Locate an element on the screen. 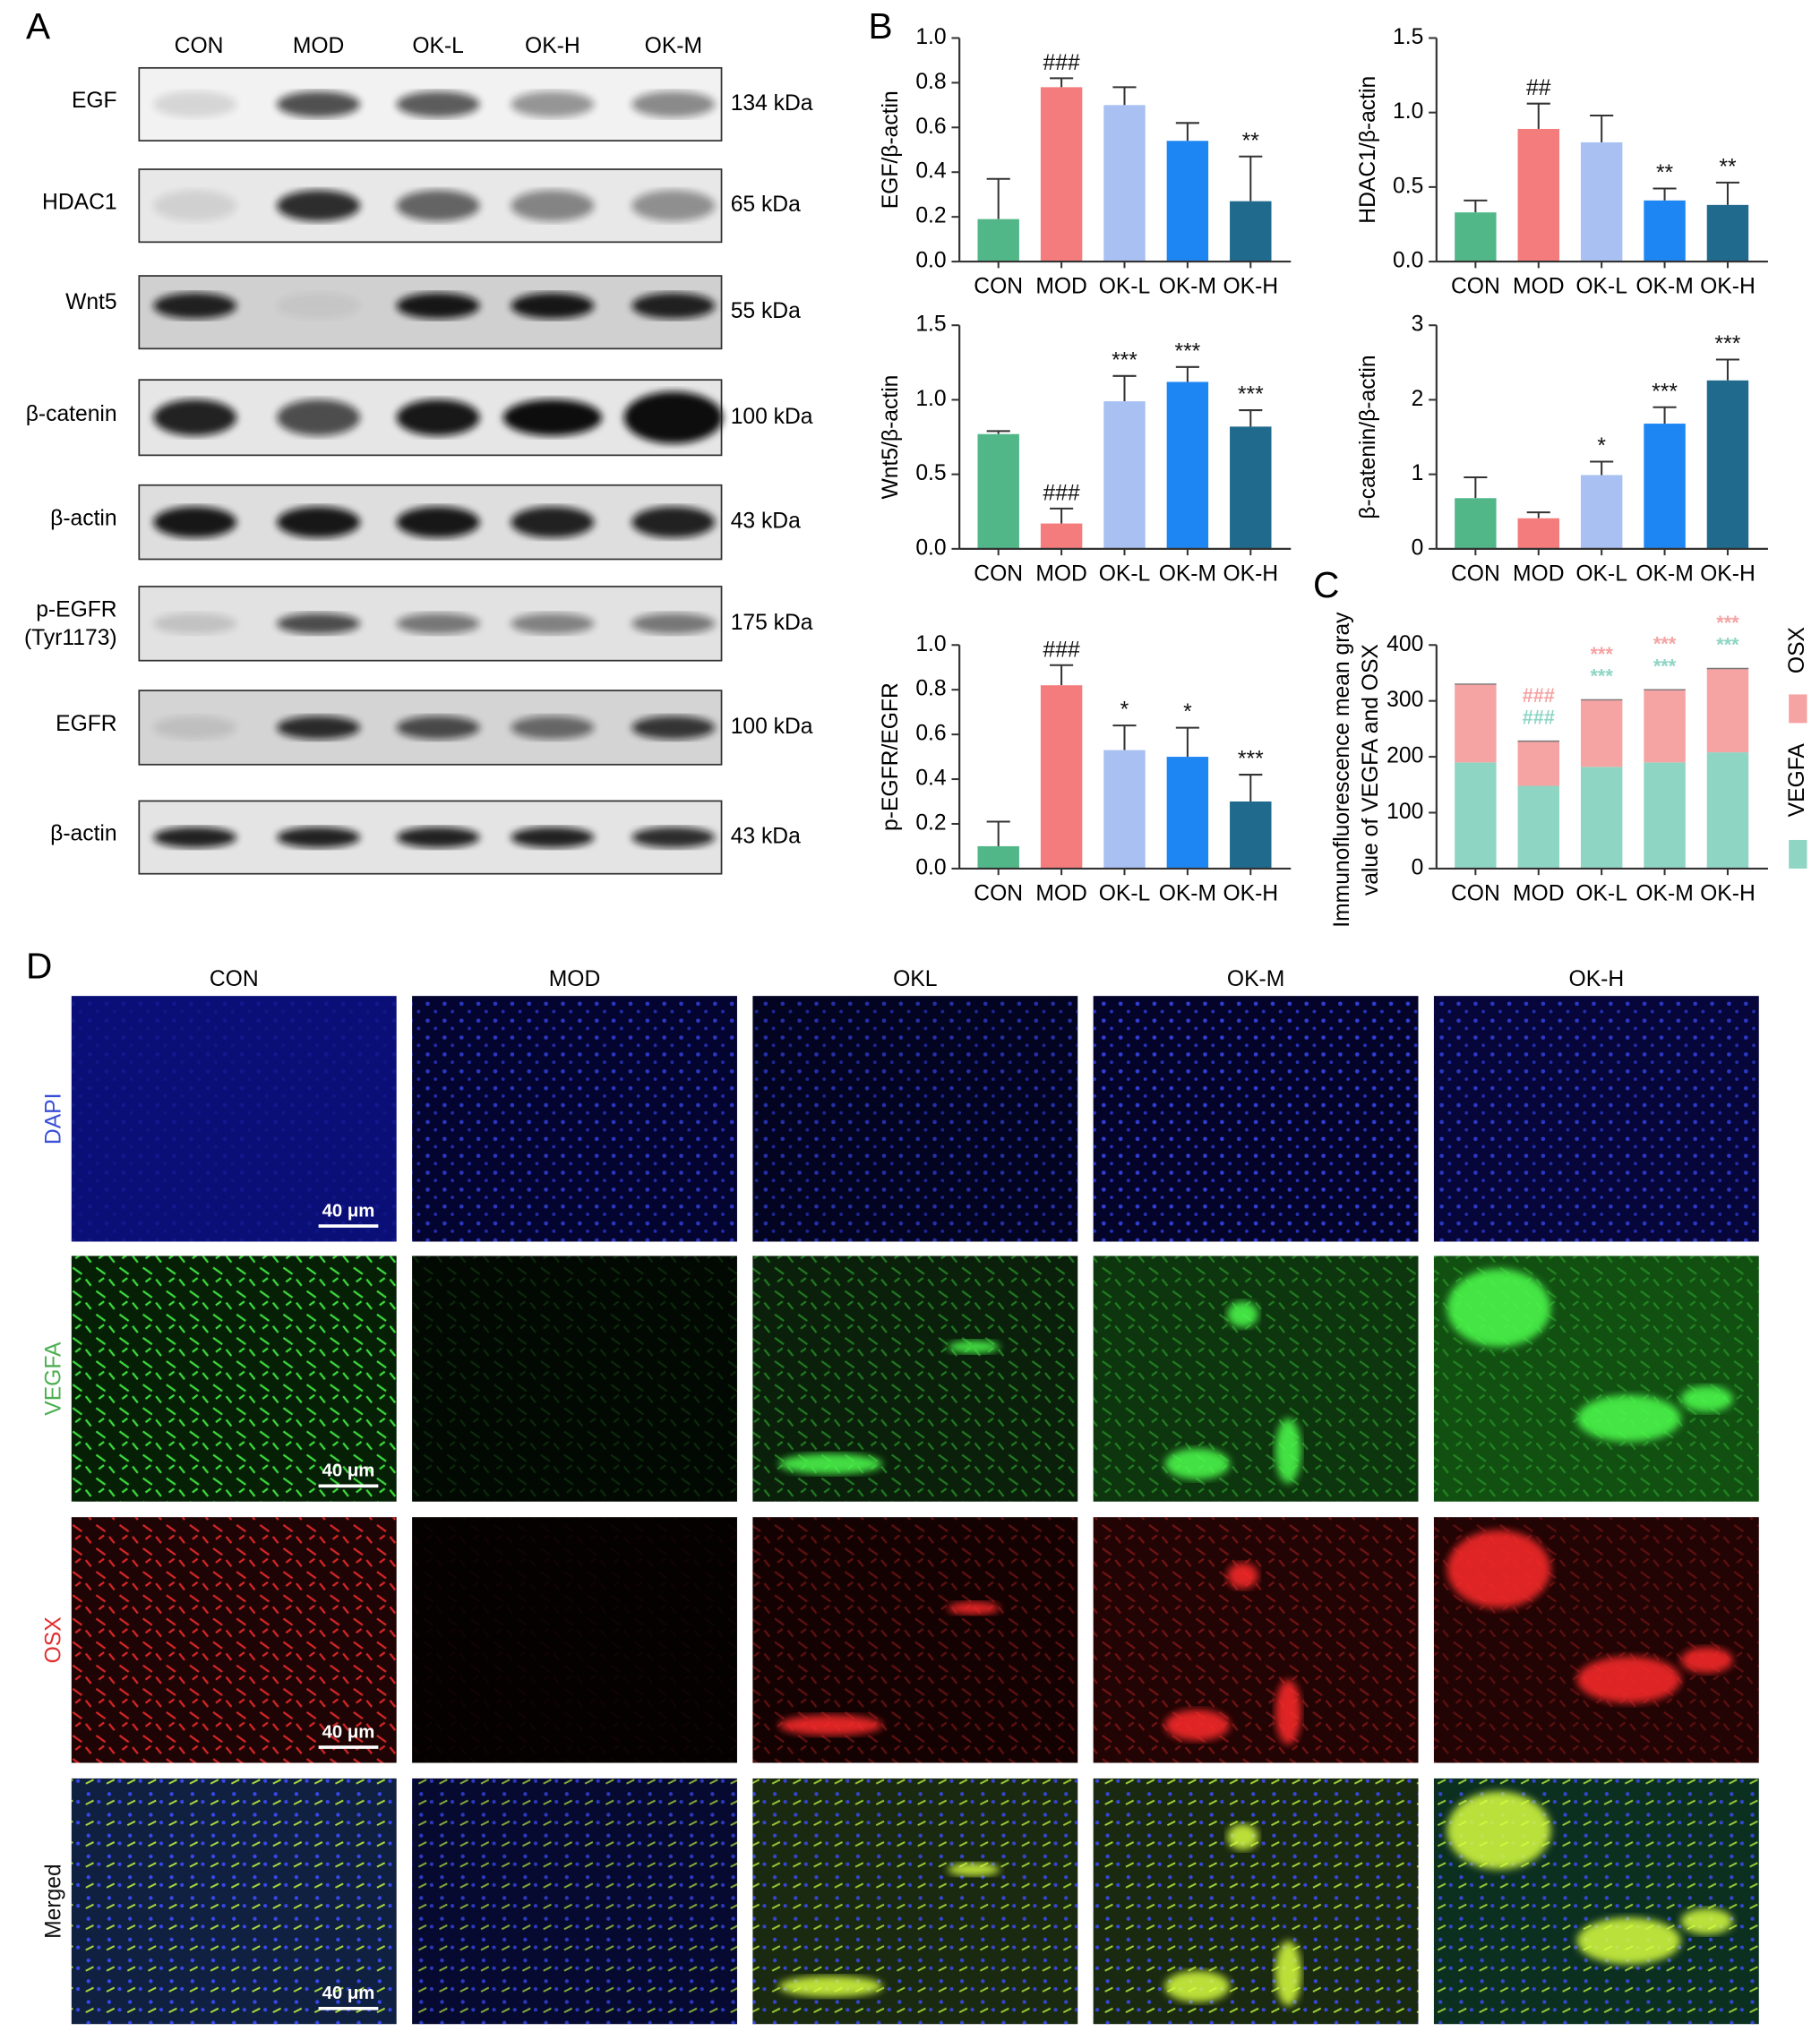 The width and height of the screenshot is (1820, 2040). size-label: 65 kDa is located at coordinates (766, 205).